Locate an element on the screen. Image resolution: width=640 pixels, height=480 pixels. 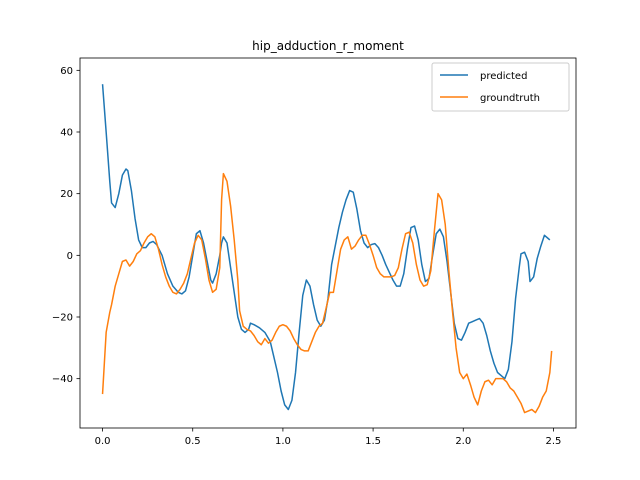
x-tick-label: 1.0 is located at coordinates (283, 441).